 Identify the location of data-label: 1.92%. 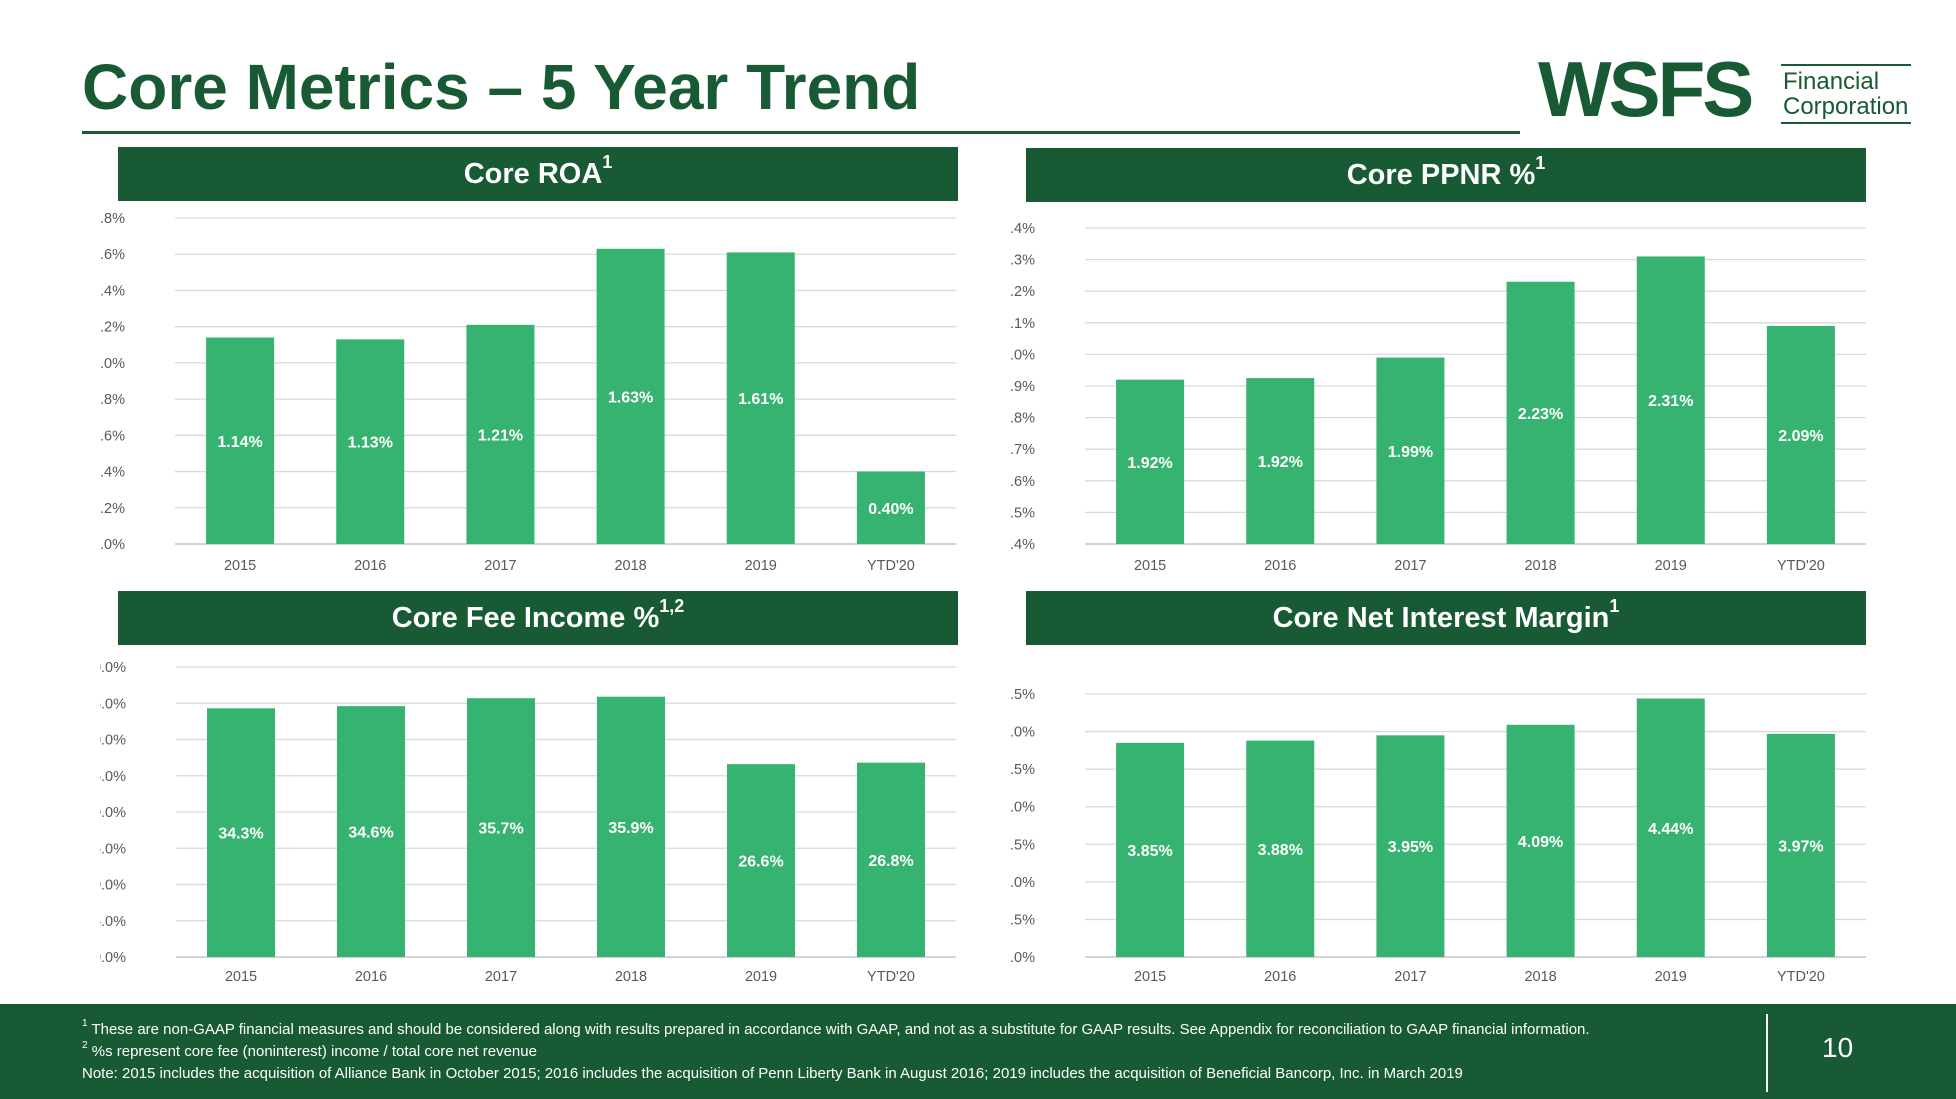
(1280, 462).